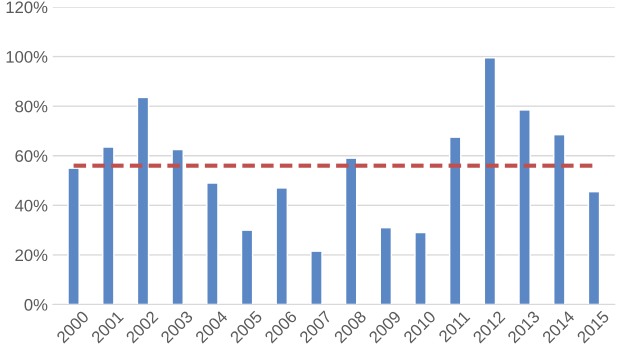  I want to click on y-tick-label: 0%, so click(36, 304).